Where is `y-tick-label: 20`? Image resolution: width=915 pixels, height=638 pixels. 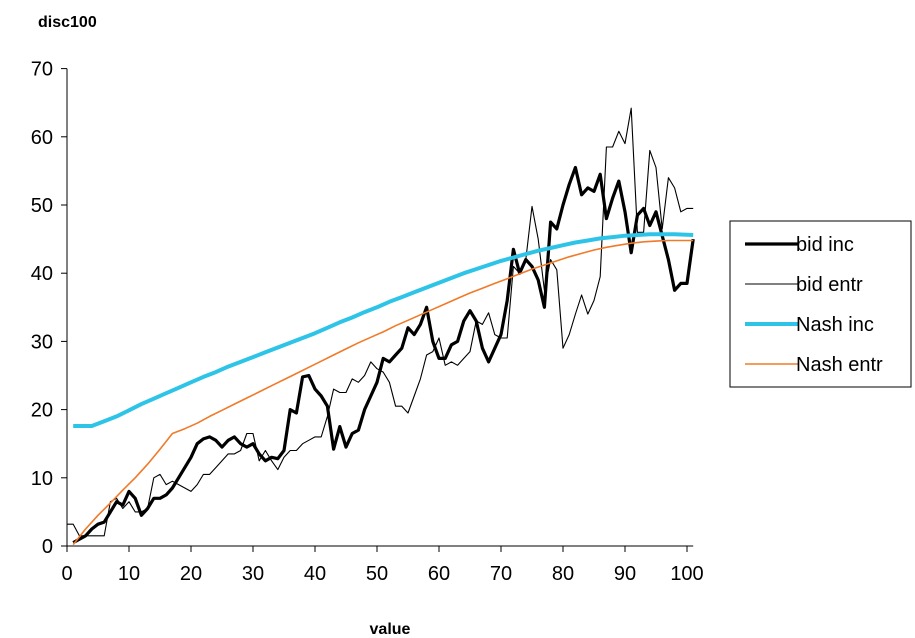 y-tick-label: 20 is located at coordinates (42, 411).